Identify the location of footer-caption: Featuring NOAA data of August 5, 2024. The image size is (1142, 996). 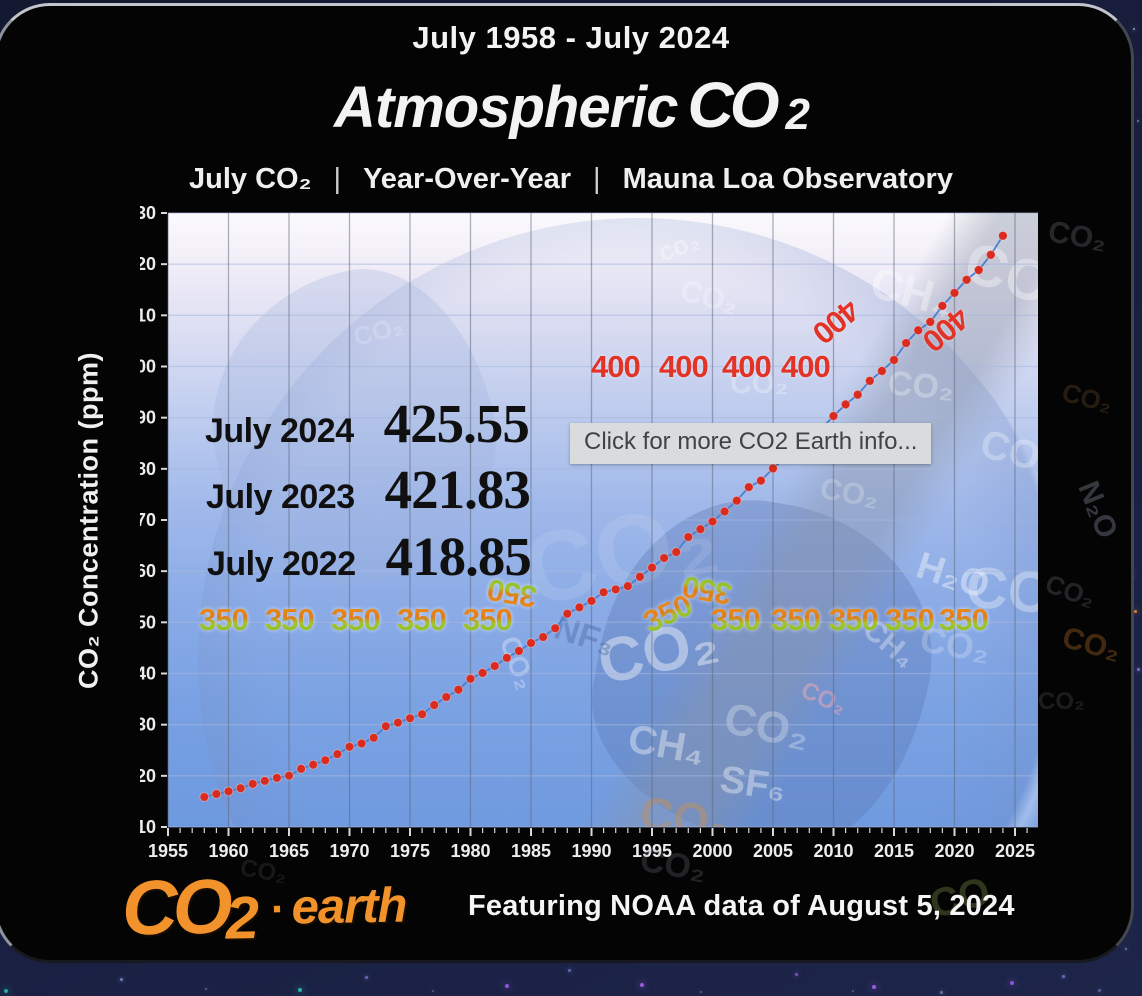
(741, 906).